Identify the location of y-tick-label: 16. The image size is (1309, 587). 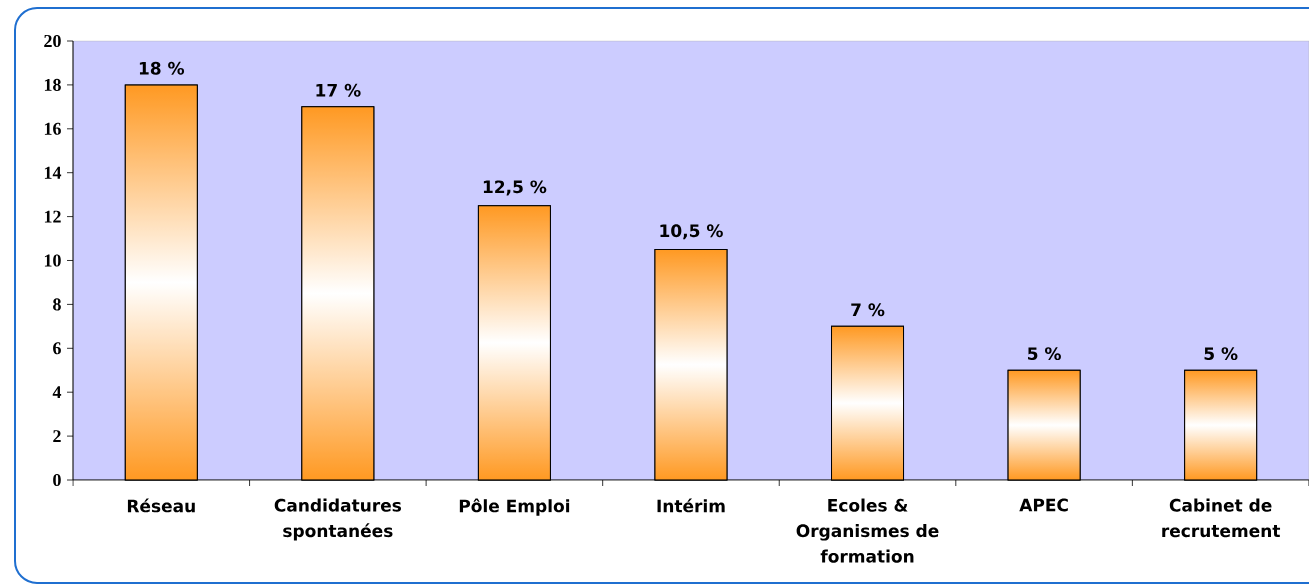
(52, 128).